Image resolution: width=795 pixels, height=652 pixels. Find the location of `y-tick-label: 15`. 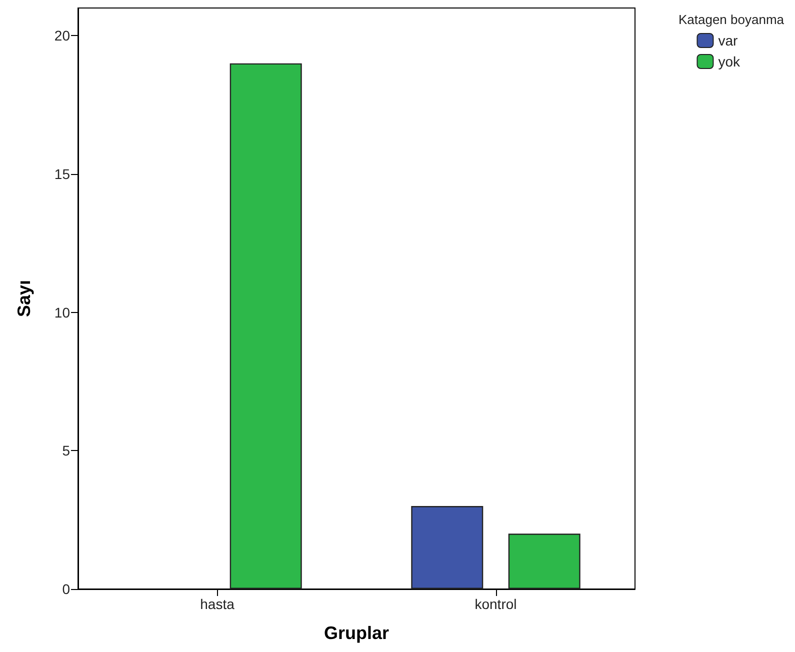

y-tick-label: 15 is located at coordinates (62, 174).